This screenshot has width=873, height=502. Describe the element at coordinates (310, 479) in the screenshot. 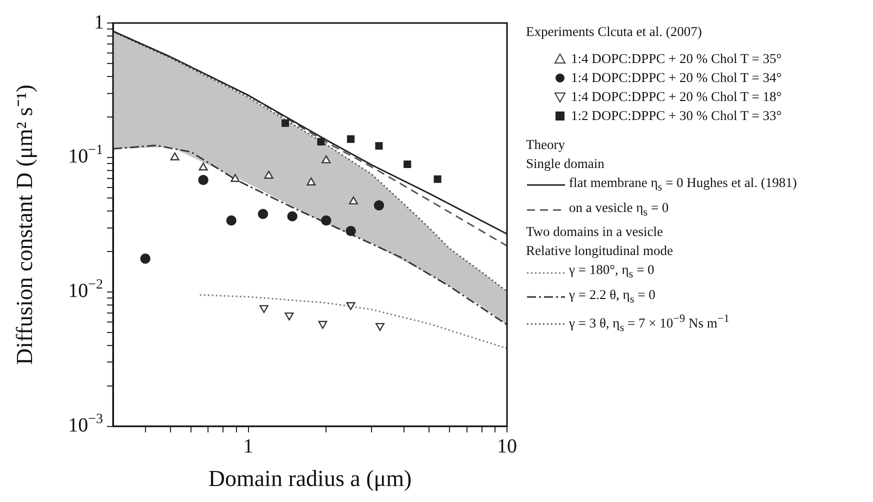

I see `x-axis-title: Domain radius a (μm)` at that location.